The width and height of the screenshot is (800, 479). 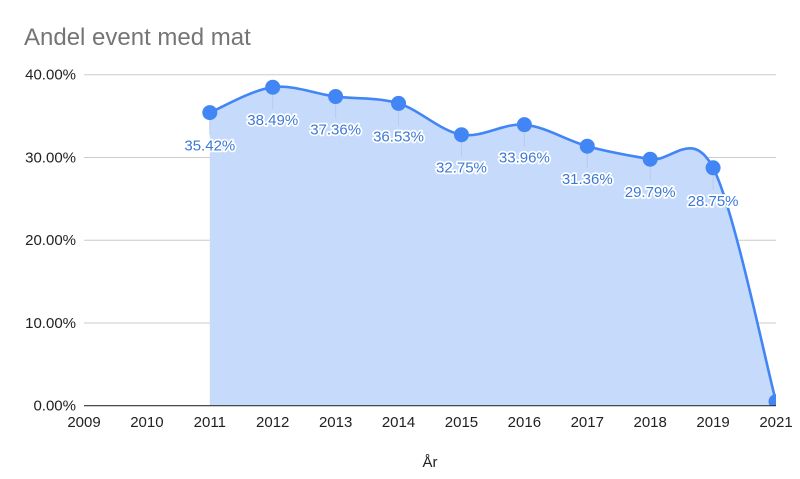 I want to click on data-point-2021, so click(x=776, y=401).